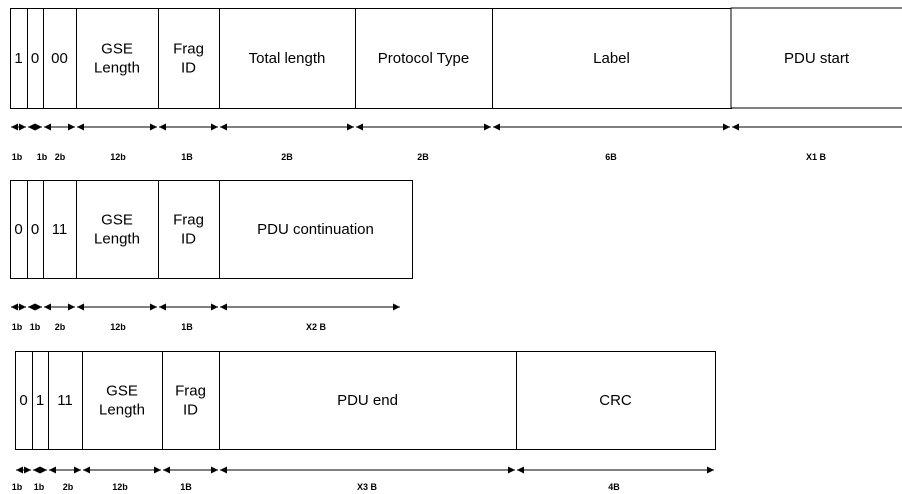 Image resolution: width=902 pixels, height=494 pixels. What do you see at coordinates (611, 157) in the screenshot?
I see `size-label: 6B` at bounding box center [611, 157].